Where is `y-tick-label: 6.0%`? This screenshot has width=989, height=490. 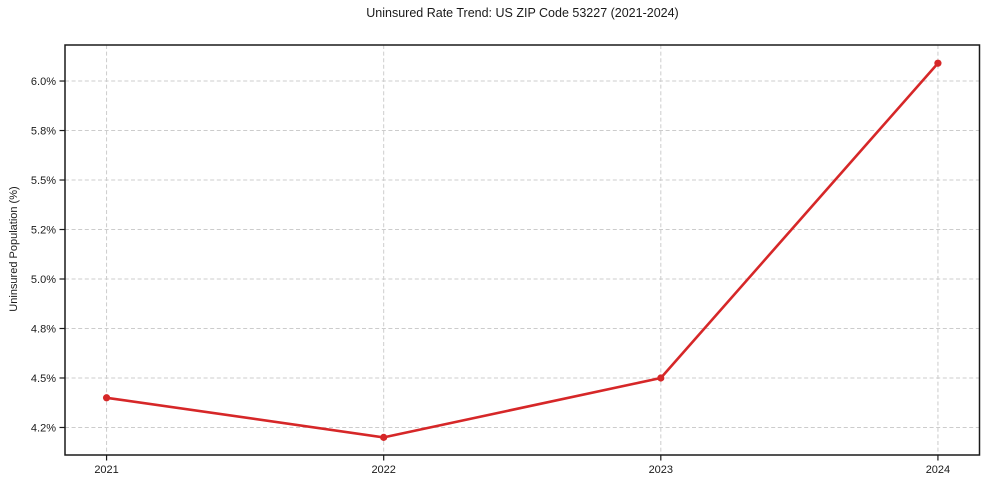
y-tick-label: 6.0% is located at coordinates (43, 82).